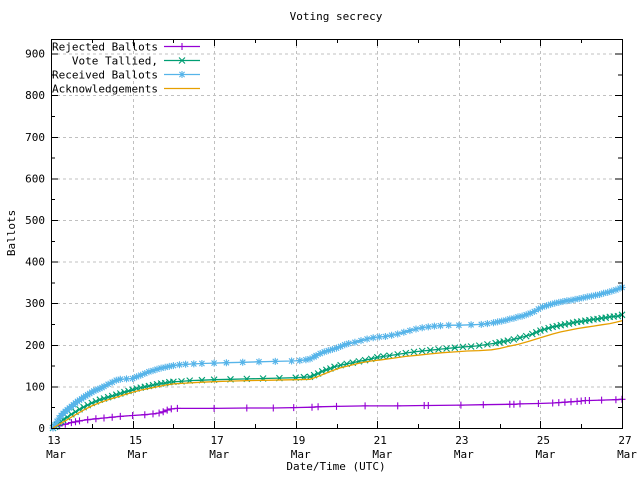 Image resolution: width=640 pixels, height=480 pixels. Describe the element at coordinates (335, 466) in the screenshot. I see `x-axis-title: Date/Time (UTC)` at that location.